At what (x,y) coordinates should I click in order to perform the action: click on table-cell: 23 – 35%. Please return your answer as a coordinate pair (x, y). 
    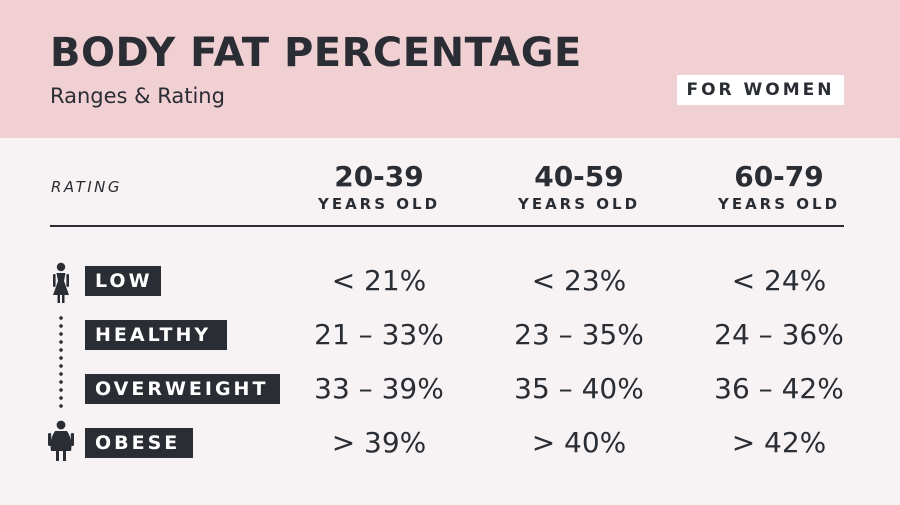
    Looking at the image, I should click on (579, 334).